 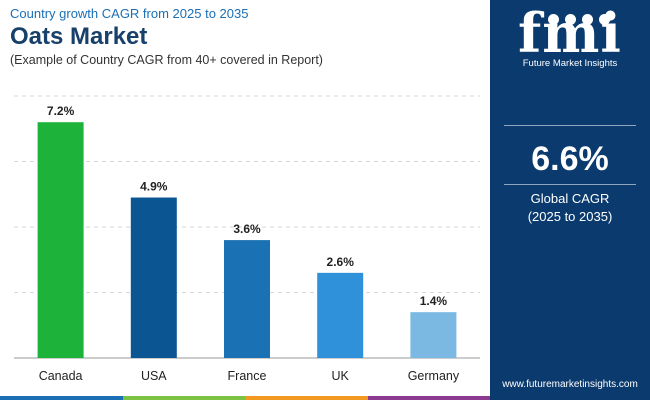 What do you see at coordinates (154, 187) in the screenshot?
I see `data-label: 4.9%` at bounding box center [154, 187].